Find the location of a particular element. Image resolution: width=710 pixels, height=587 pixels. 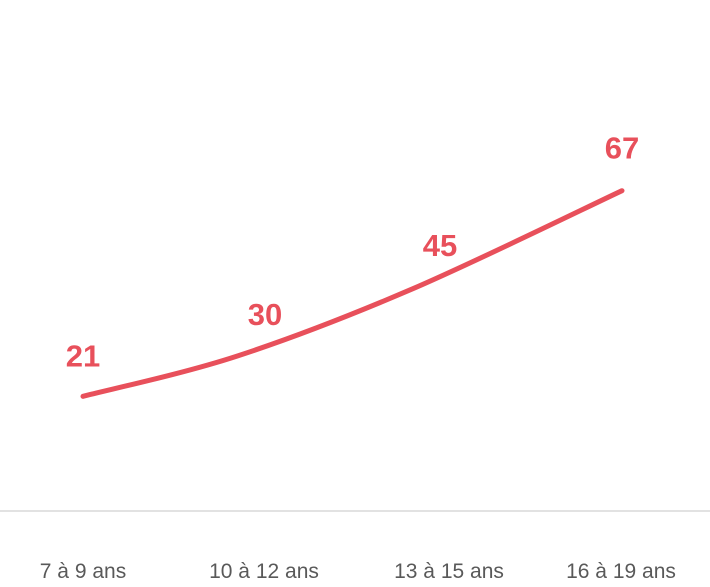

x-tick-label: 16 à 19 ans is located at coordinates (621, 571).